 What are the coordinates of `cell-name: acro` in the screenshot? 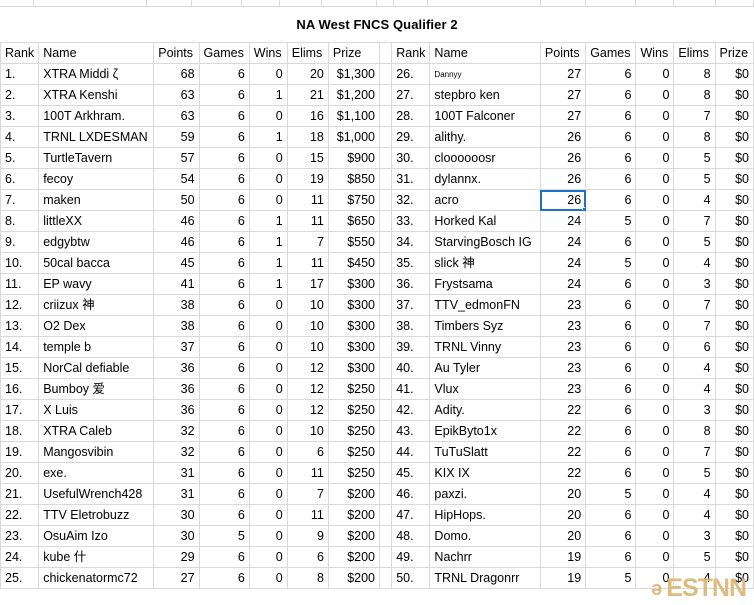 It's located at (485, 200).